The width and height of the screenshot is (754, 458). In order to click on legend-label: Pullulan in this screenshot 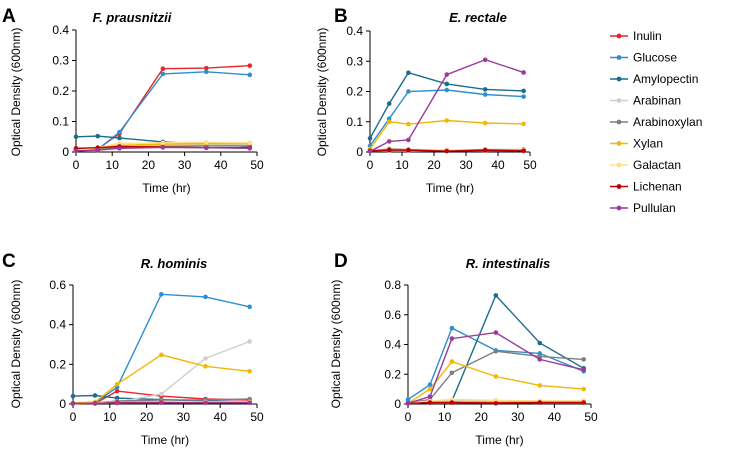, I will do `click(654, 208)`.